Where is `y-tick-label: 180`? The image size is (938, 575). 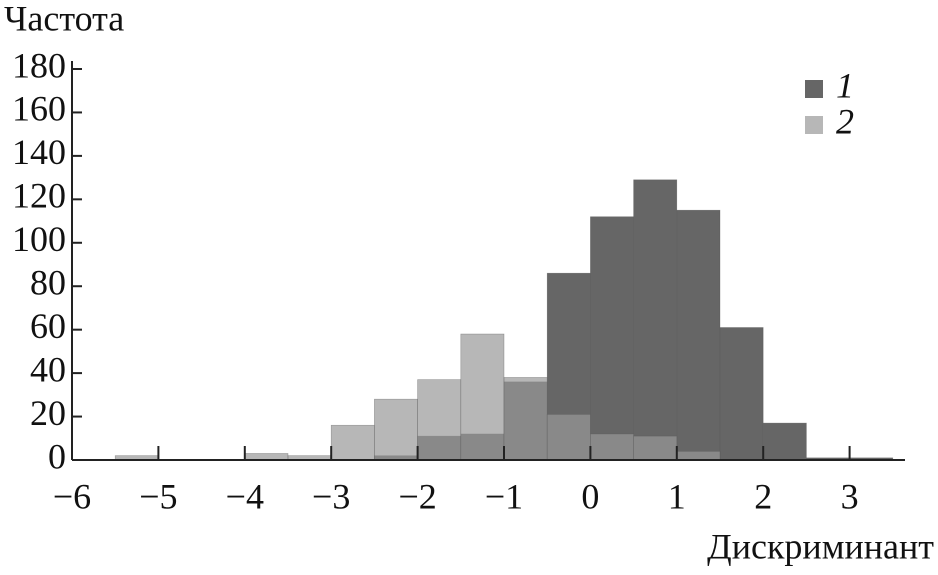
y-tick-label: 180 is located at coordinates (39, 65).